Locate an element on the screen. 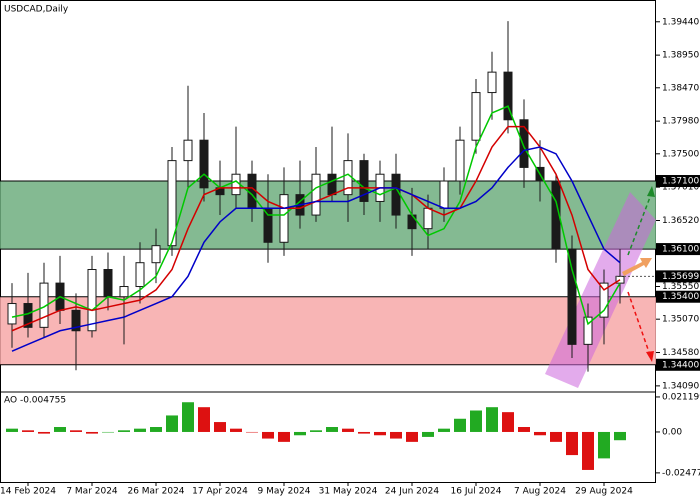  orange-arrow is located at coordinates (637, 267).